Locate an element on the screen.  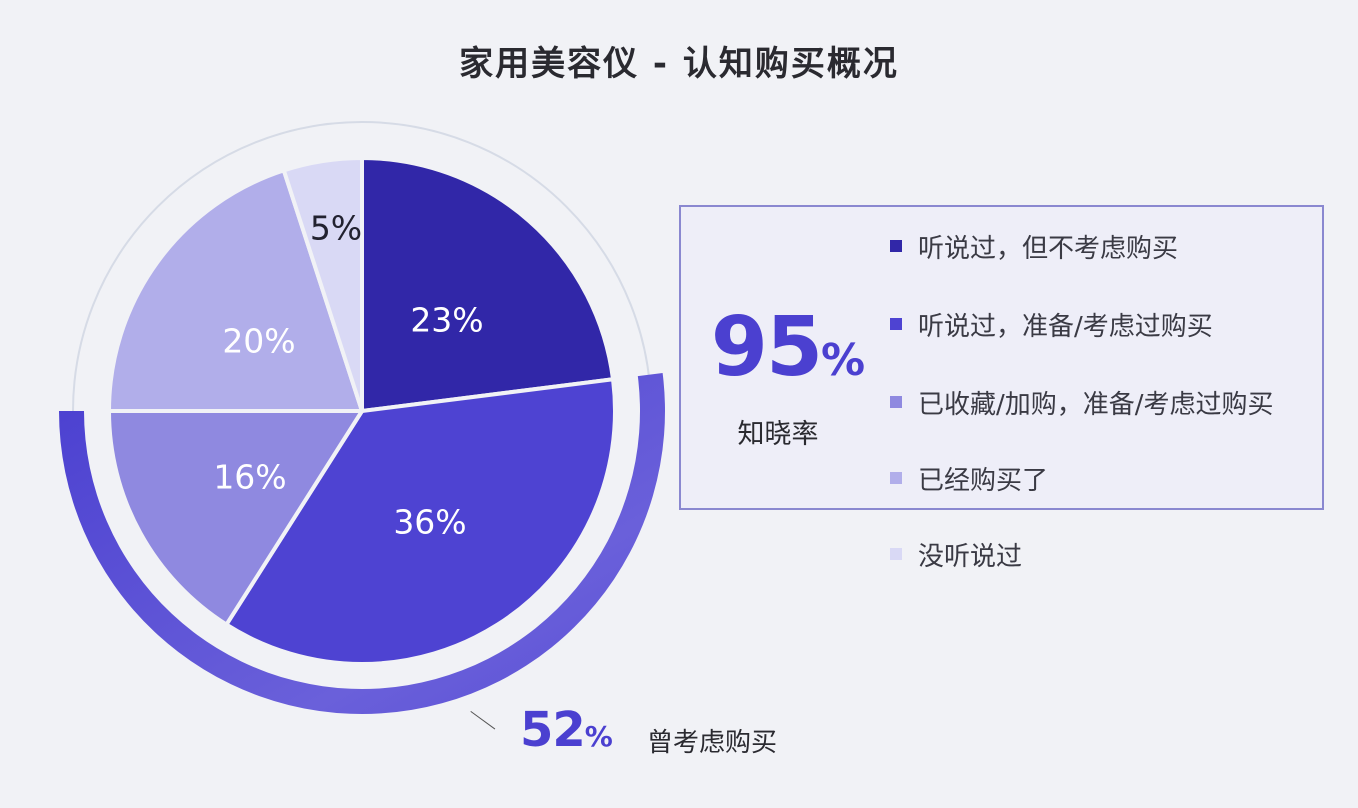
legend-item: 听说过，准备/考虑过购买 is located at coordinates (1051, 324).